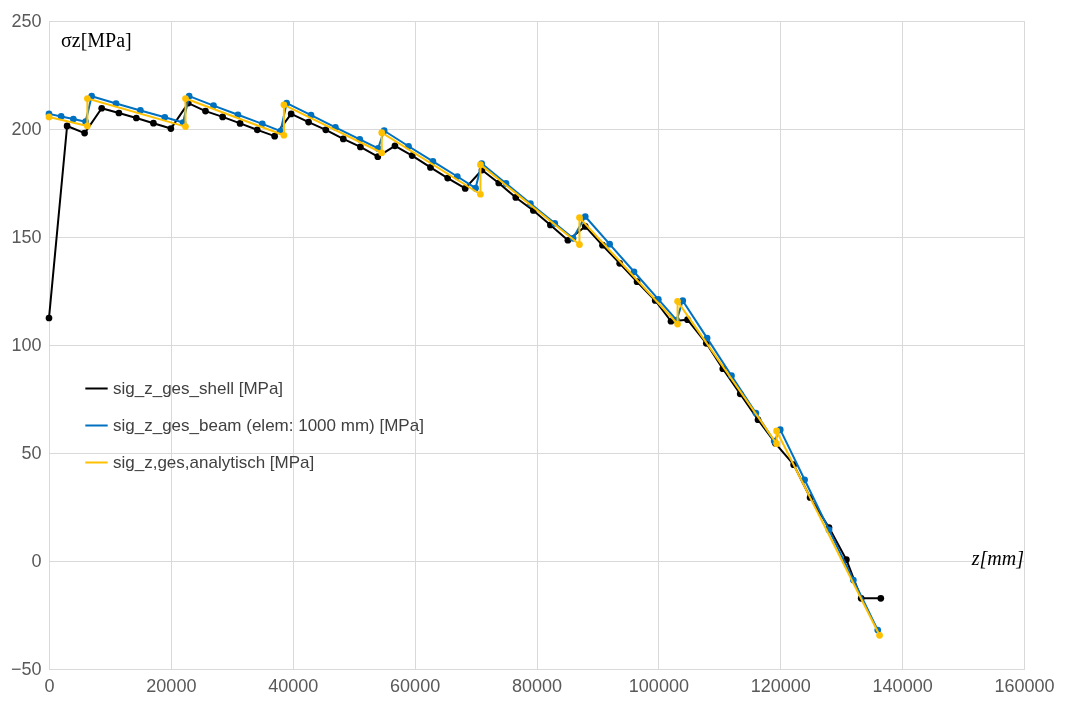 This screenshot has height=705, width=1085. Describe the element at coordinates (293, 685) in the screenshot. I see `x-tick-label: 40000` at that location.